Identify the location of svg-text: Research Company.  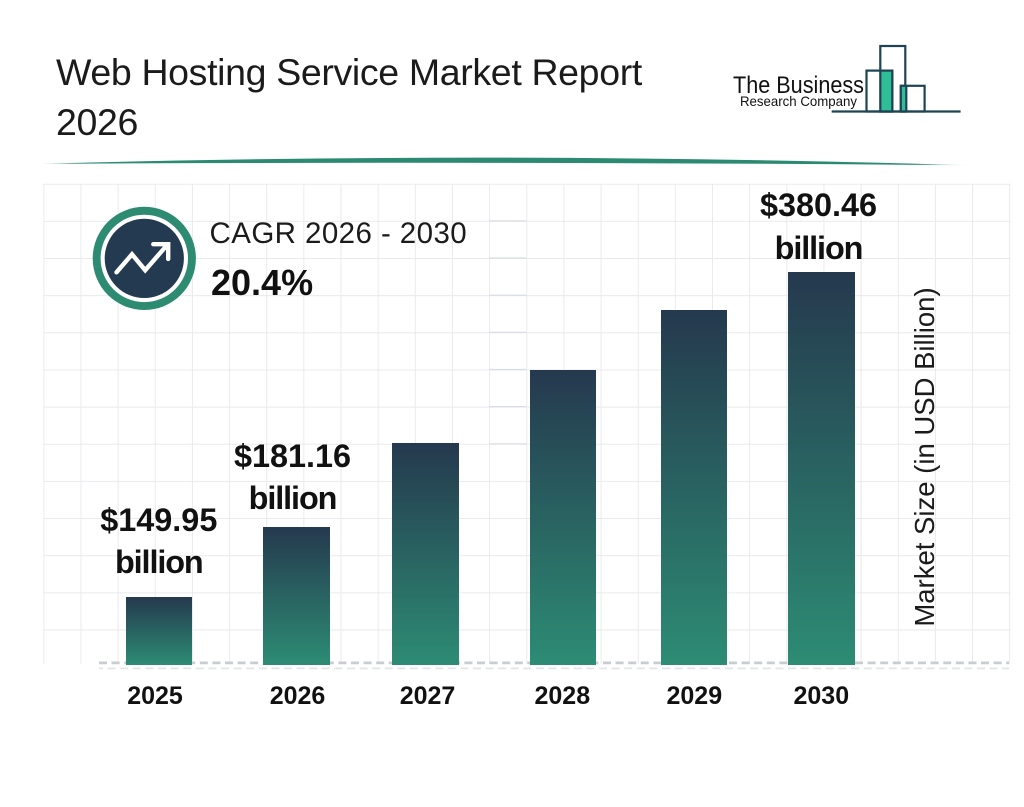
(798, 101).